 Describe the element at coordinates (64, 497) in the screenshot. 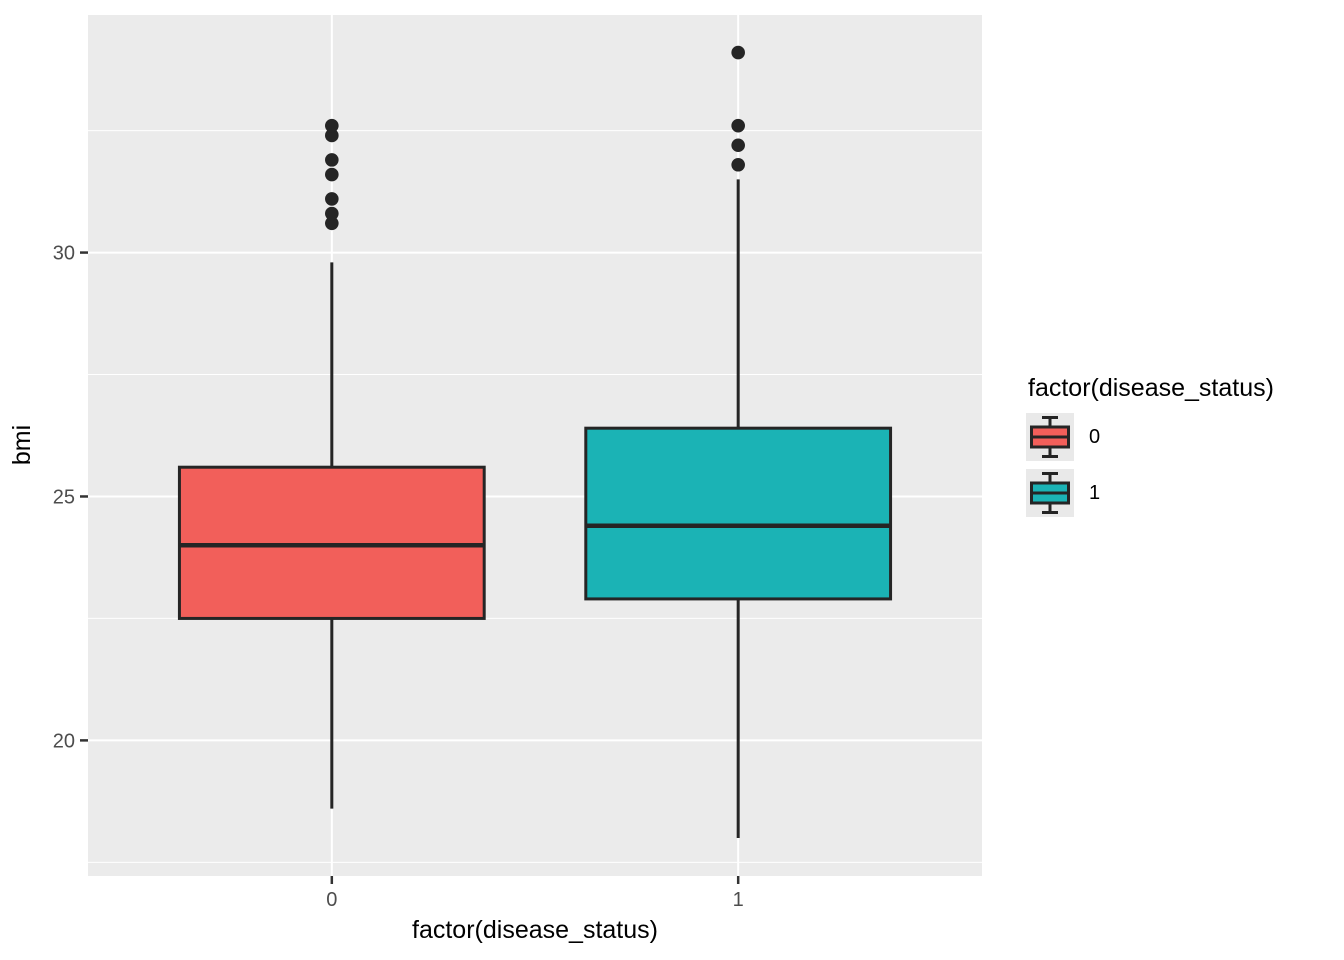

I see `y-tick-label: 25` at that location.